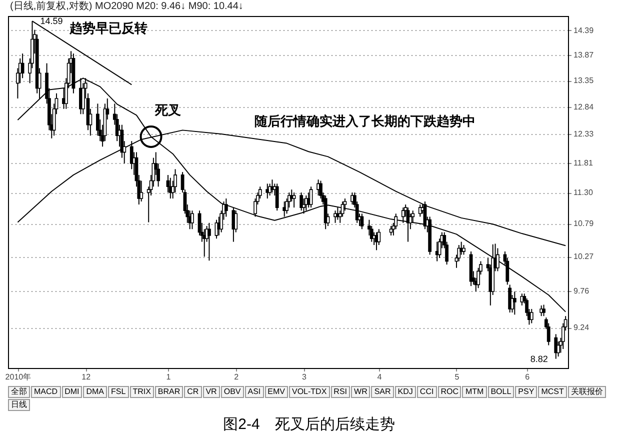 This screenshot has width=618, height=445. I want to click on x-tick-label: 2, so click(237, 377).